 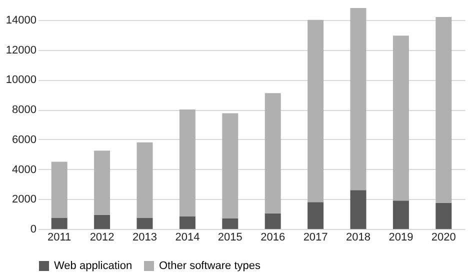 What do you see at coordinates (230, 238) in the screenshot?
I see `x-tick-label: 2015` at bounding box center [230, 238].